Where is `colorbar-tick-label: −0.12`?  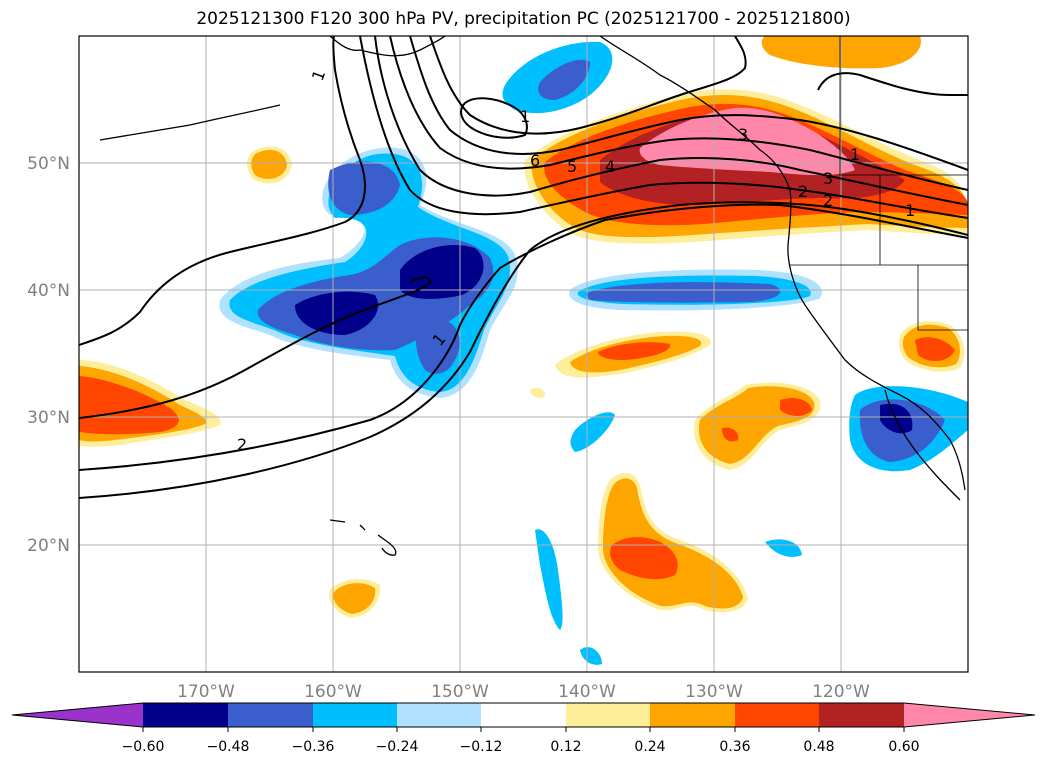
colorbar-tick-label: −0.12 is located at coordinates (481, 747).